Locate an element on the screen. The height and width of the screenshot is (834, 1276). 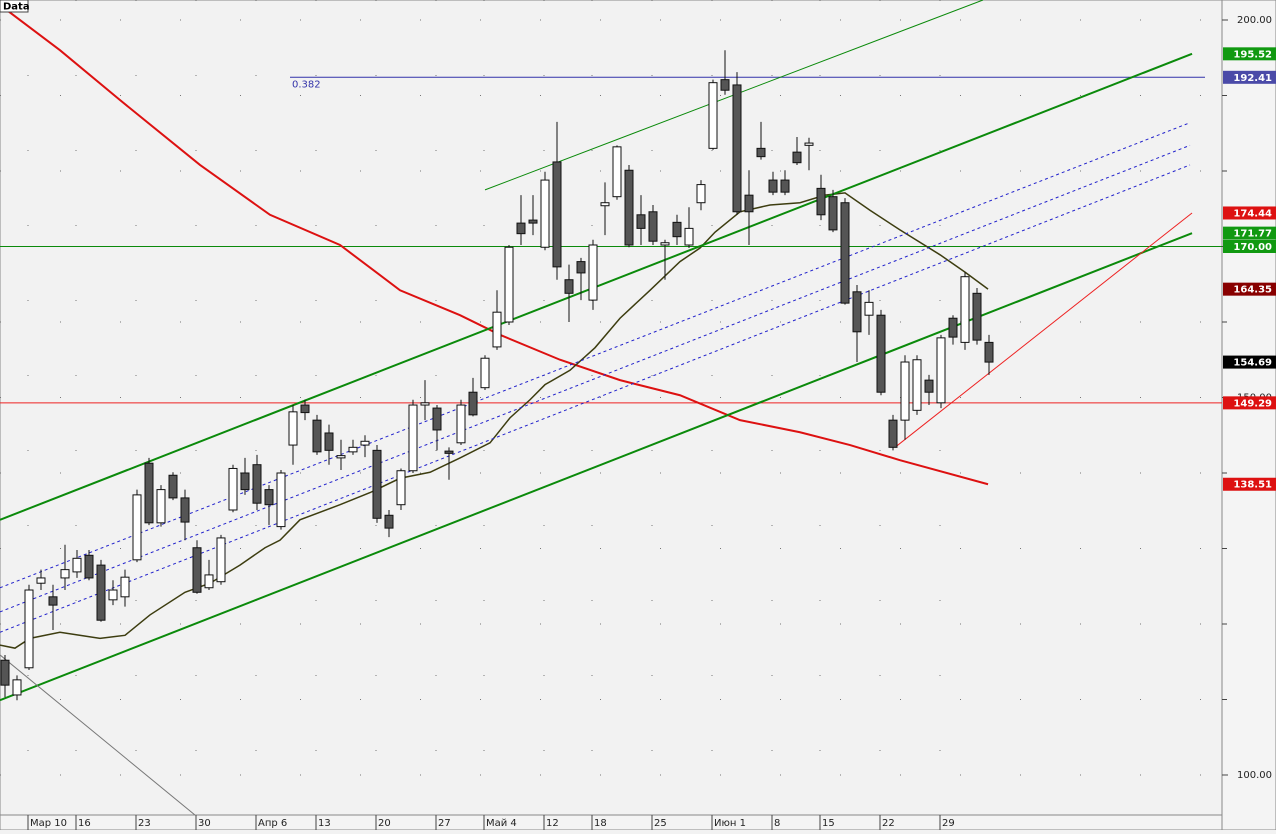
price-marker-label: 138.51 is located at coordinates (1252, 485).